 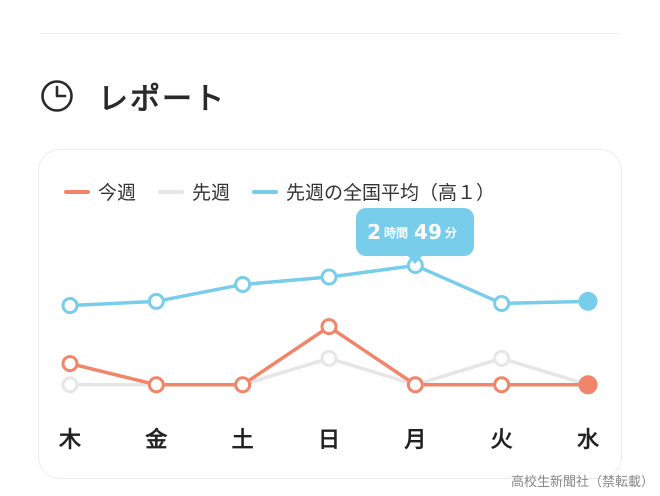 I want to click on top-divider, so click(x=330, y=33).